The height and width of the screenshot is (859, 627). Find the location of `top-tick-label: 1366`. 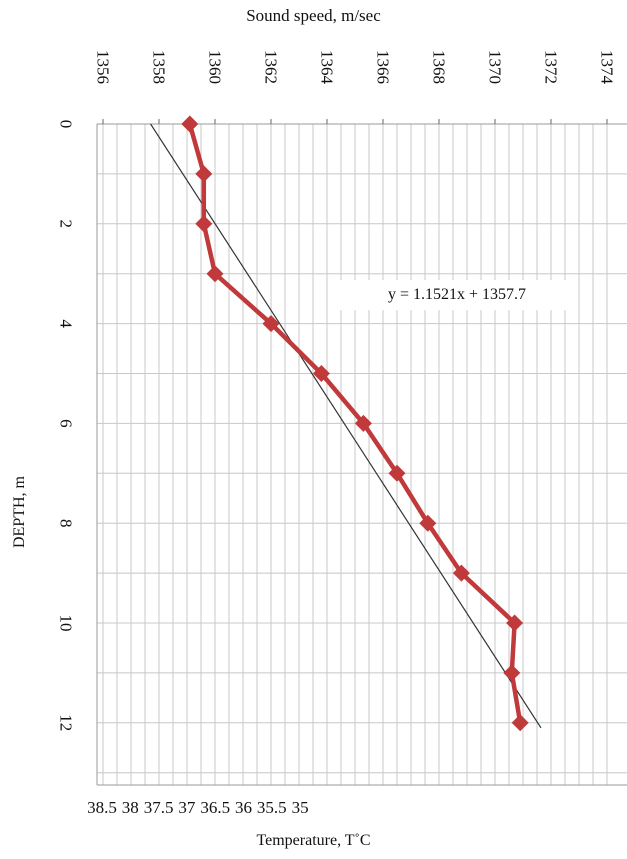

top-tick-label: 1366 is located at coordinates (383, 67).